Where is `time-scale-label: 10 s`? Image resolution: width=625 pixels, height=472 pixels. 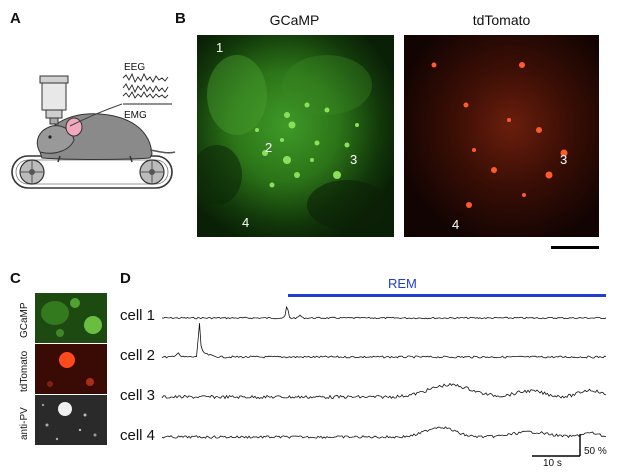 time-scale-label: 10 s is located at coordinates (552, 463).